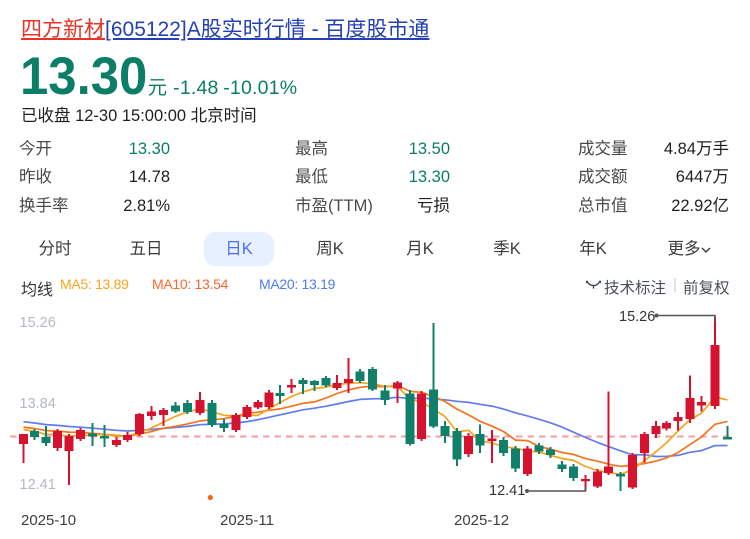 The width and height of the screenshot is (750, 539). What do you see at coordinates (38, 404) in the screenshot?
I see `svg-text: 13.84` at bounding box center [38, 404].